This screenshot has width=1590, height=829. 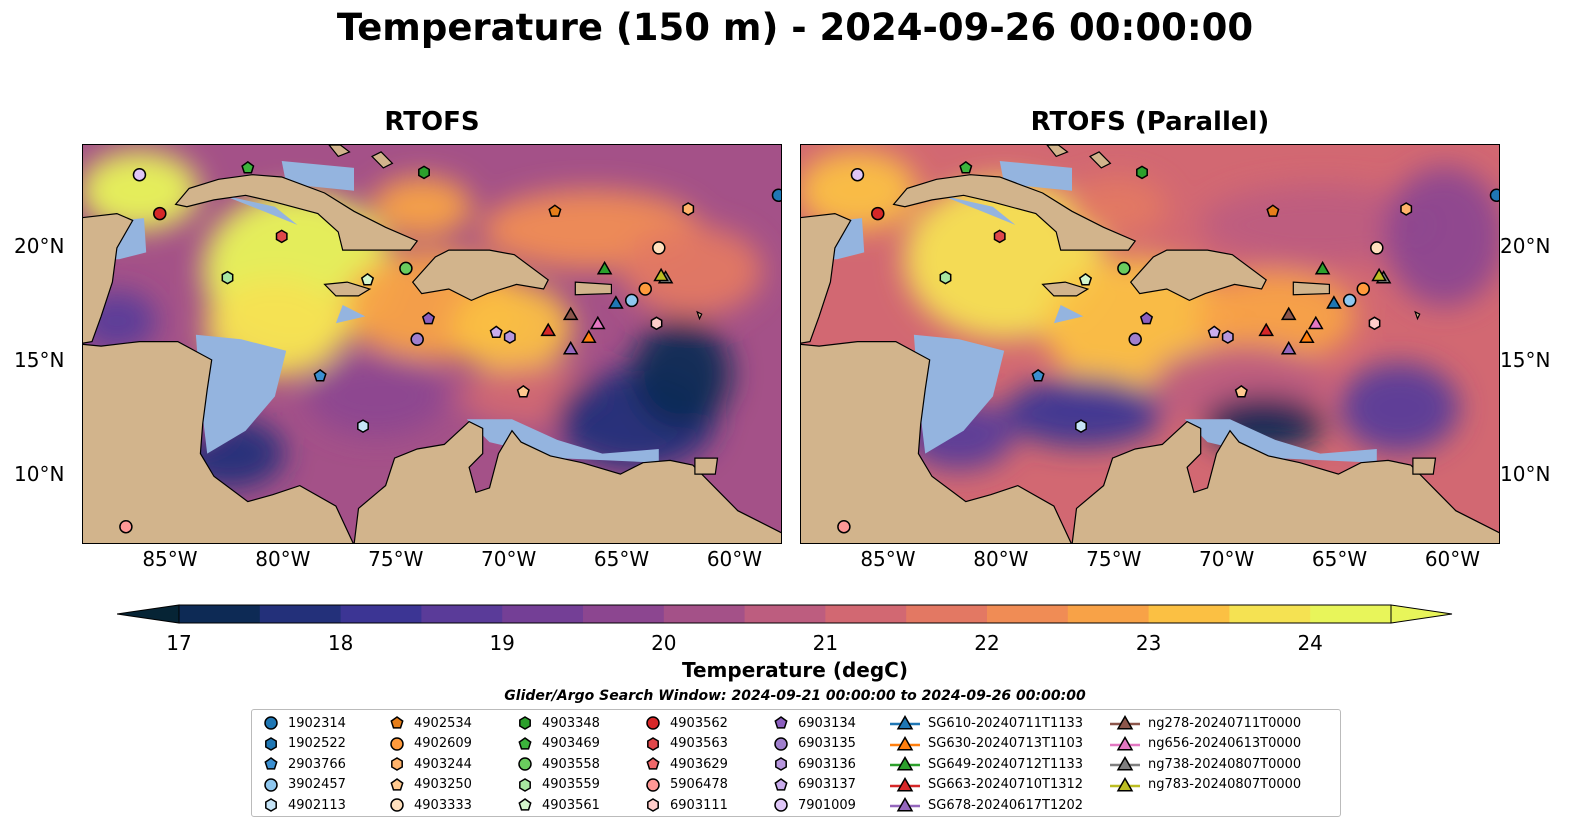 I want to click on legend-item: 1902522, so click(x=303, y=744).